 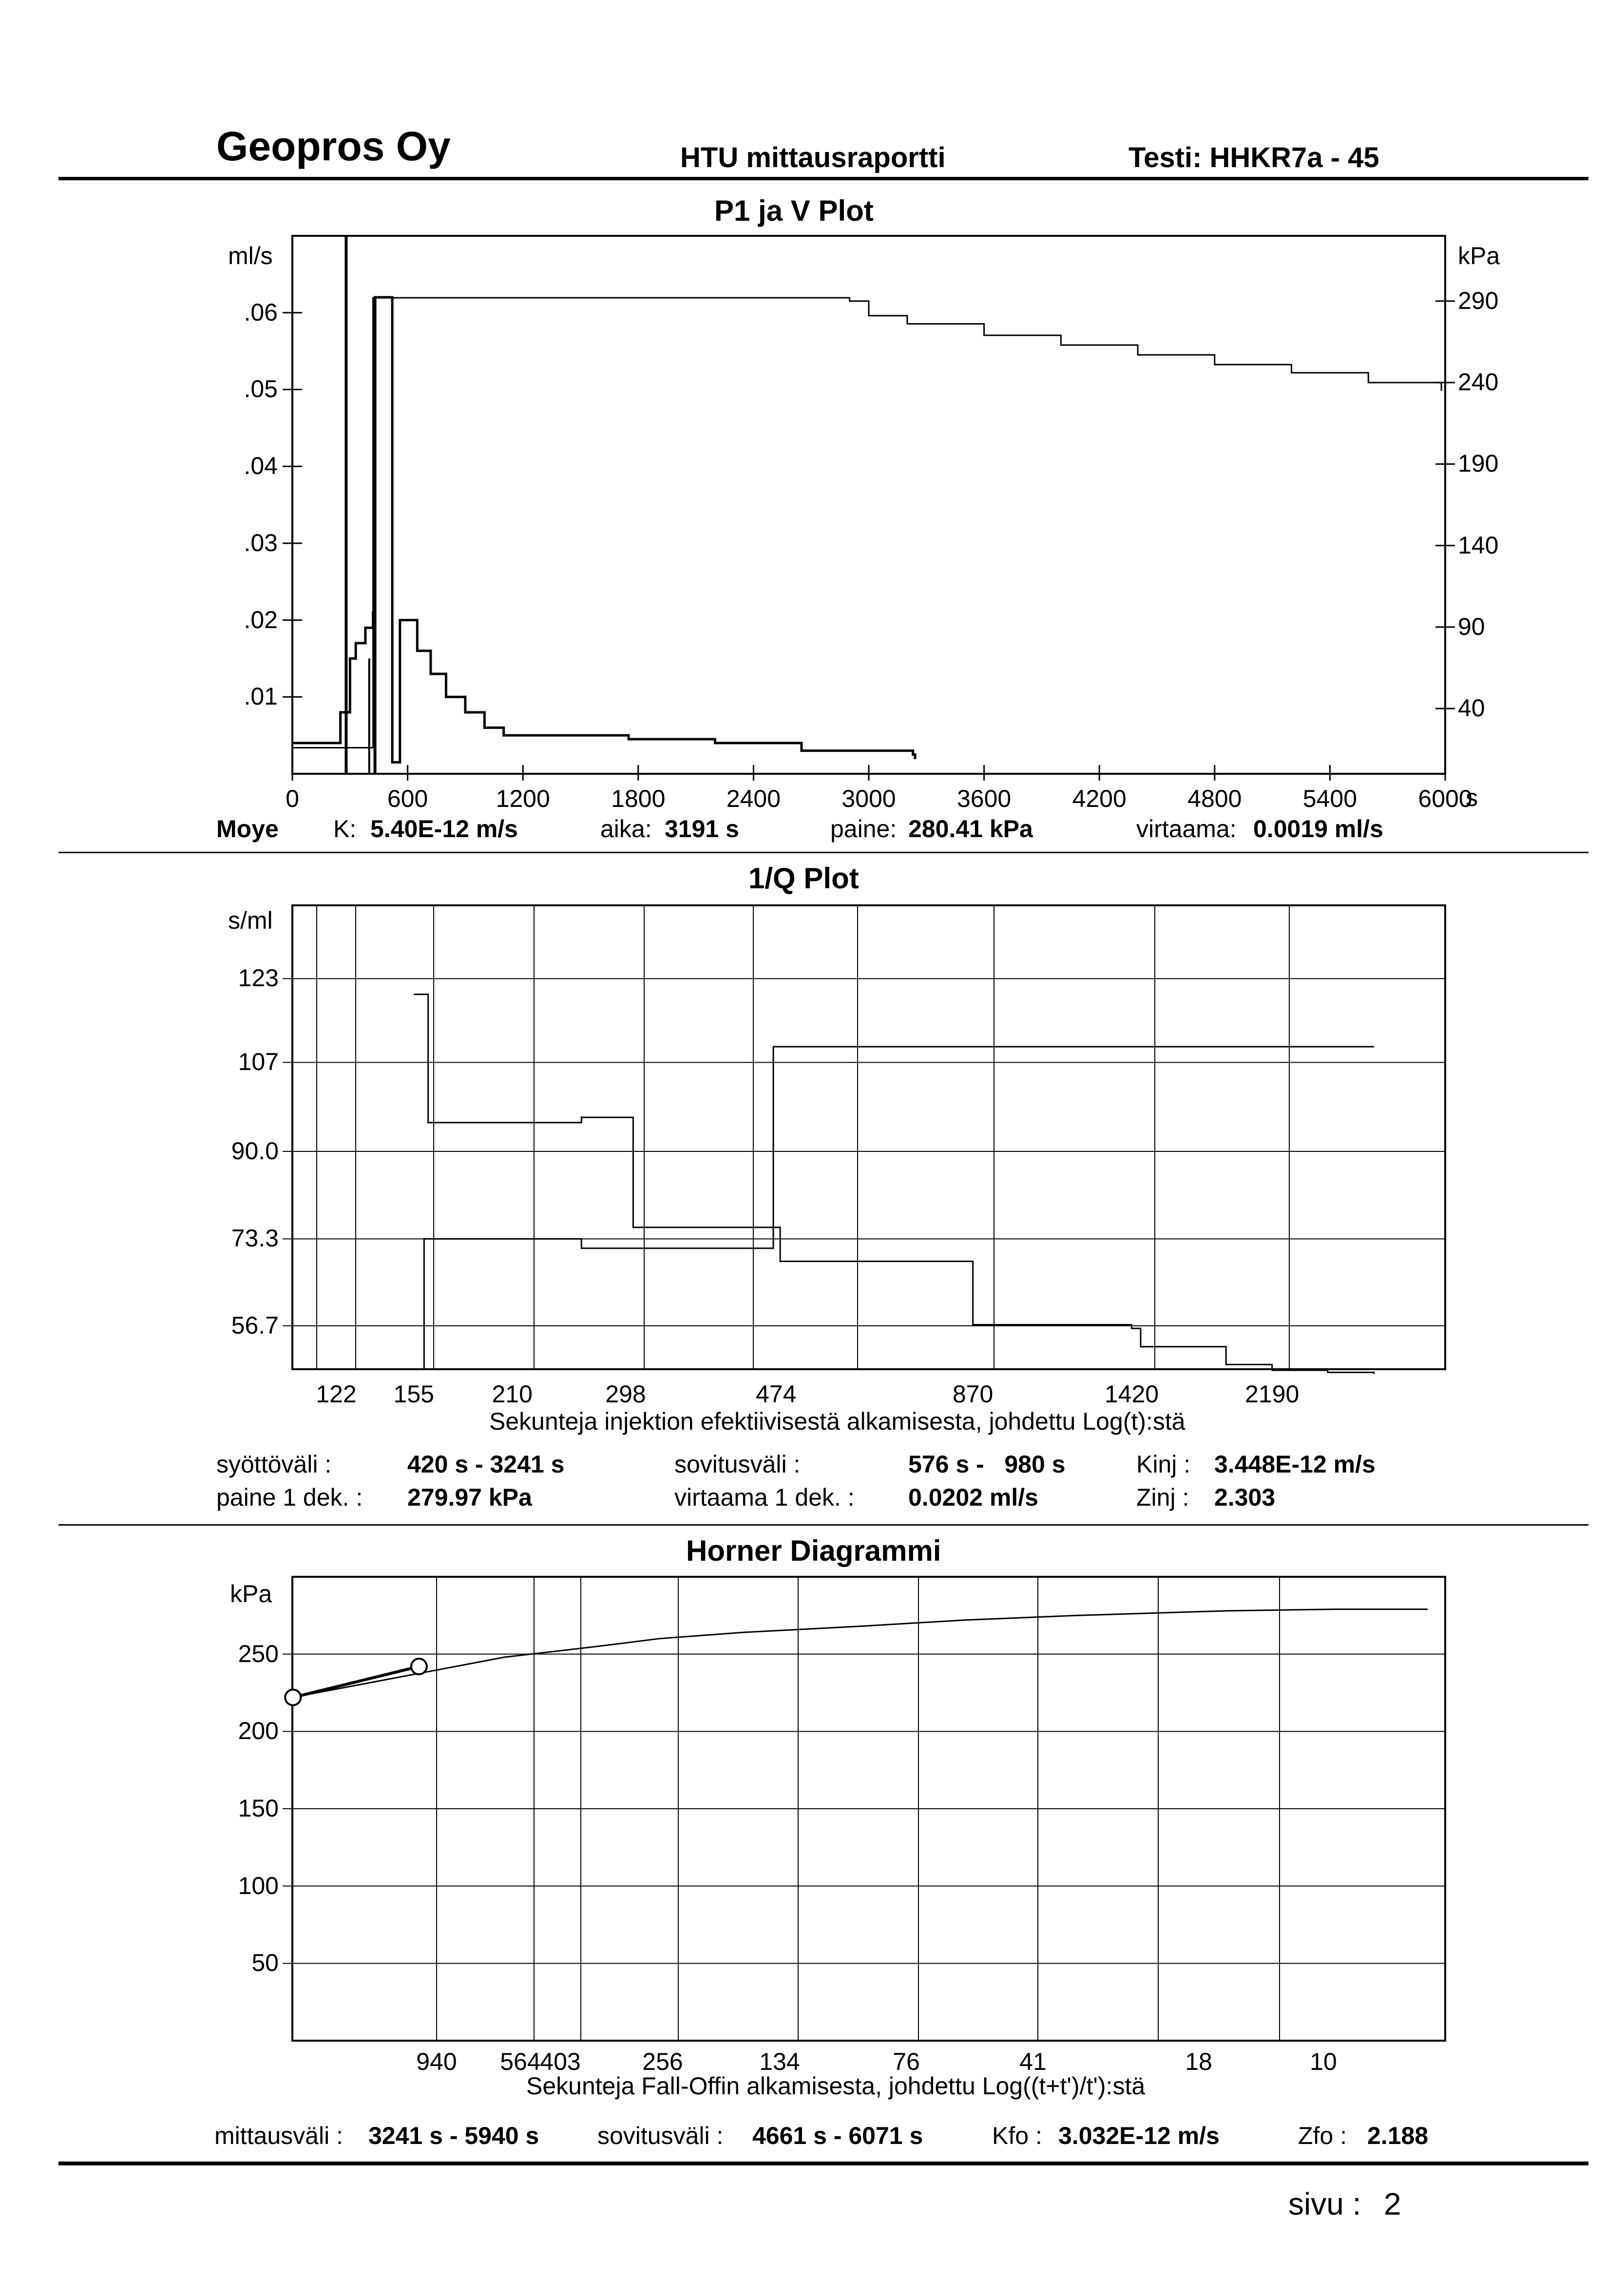 I want to click on fit-value-3: 4661 s - 6071 s, so click(x=837, y=2135).